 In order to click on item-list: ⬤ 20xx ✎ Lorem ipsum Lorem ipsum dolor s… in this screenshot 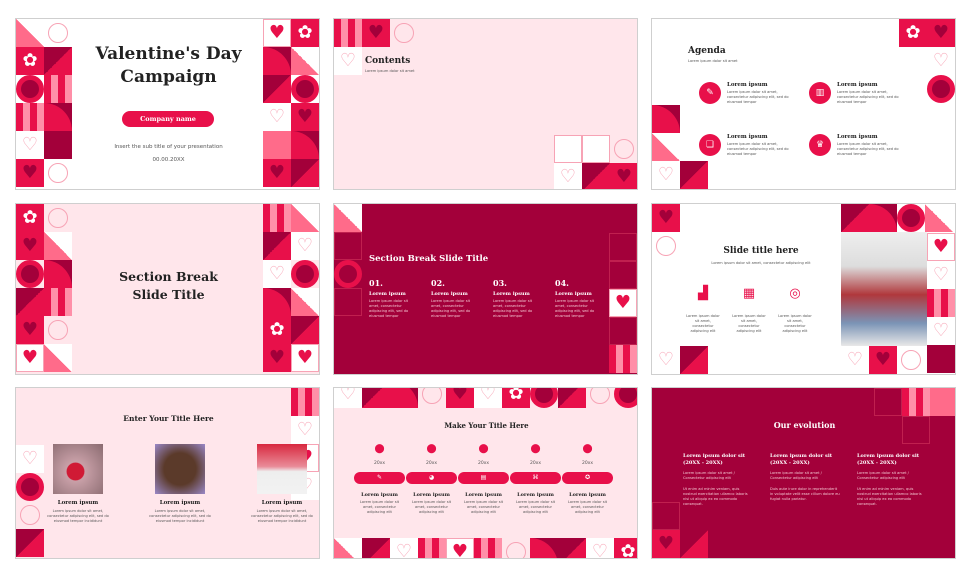, I will do `click(483, 479)`.